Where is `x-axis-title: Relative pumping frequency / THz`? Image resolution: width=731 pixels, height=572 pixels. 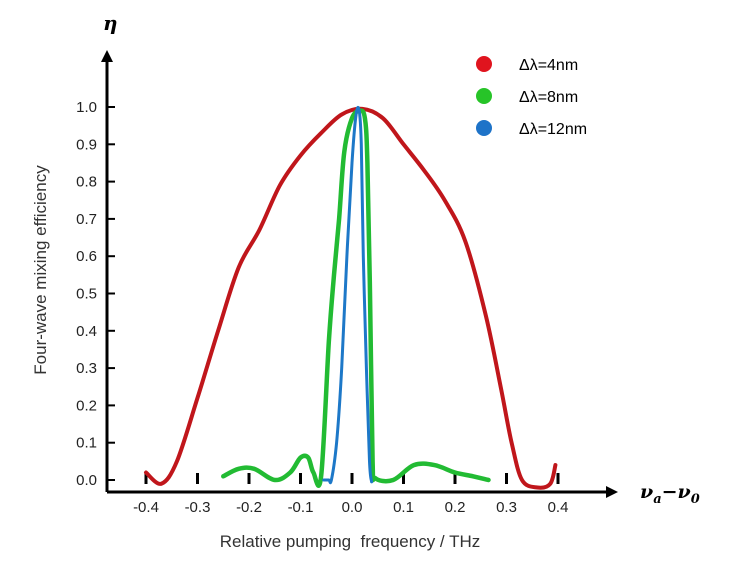
x-axis-title: Relative pumping frequency / THz is located at coordinates (350, 541).